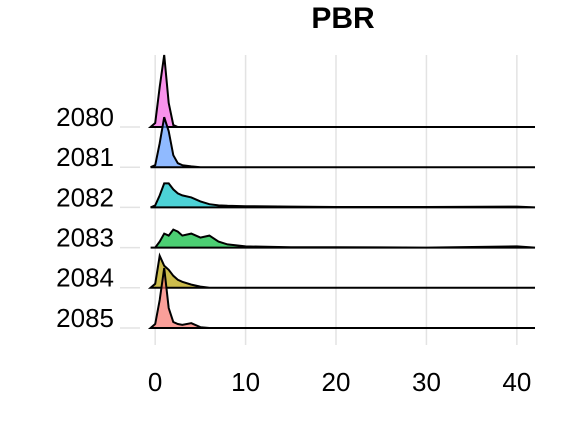 The width and height of the screenshot is (584, 429). What do you see at coordinates (85, 197) in the screenshot?
I see `y-tick-label: 2082` at bounding box center [85, 197].